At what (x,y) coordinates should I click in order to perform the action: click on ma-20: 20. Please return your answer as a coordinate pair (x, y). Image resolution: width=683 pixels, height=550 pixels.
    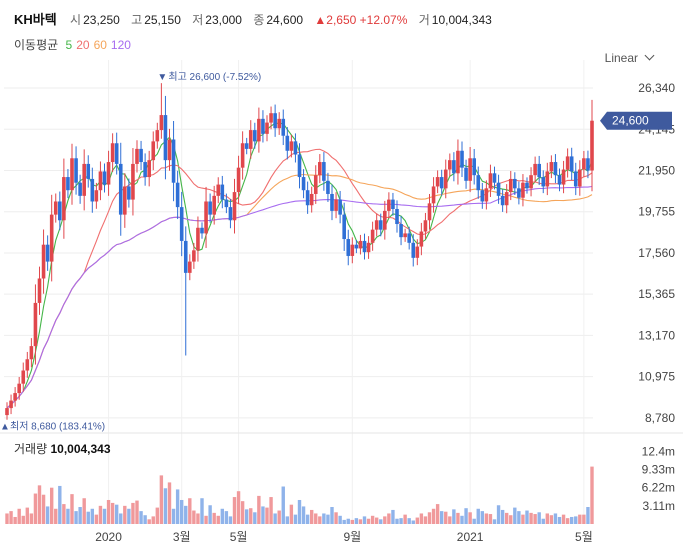
    Looking at the image, I should click on (83, 45).